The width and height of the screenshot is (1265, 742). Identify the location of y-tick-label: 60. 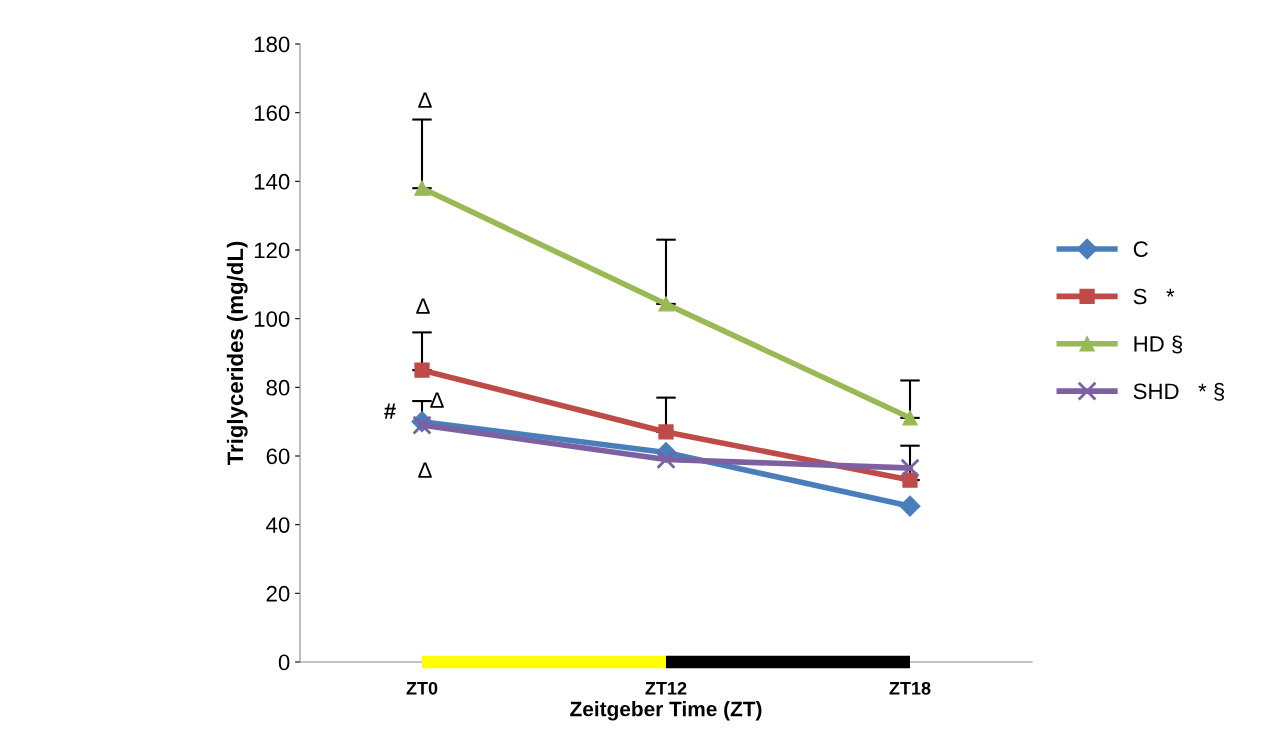
(278, 456).